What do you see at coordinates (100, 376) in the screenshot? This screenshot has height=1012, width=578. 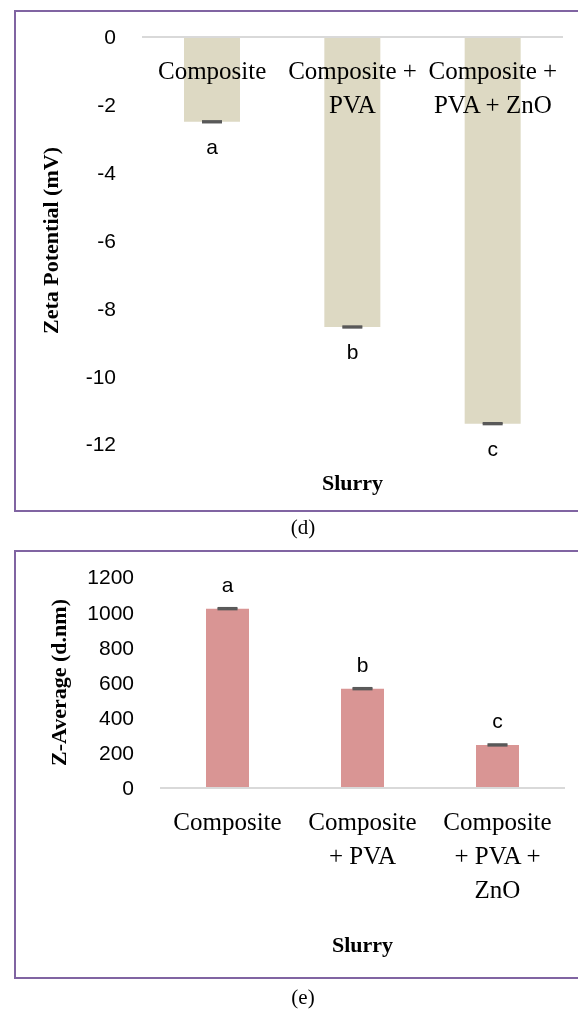 I see `y-tick-label: -10` at bounding box center [100, 376].